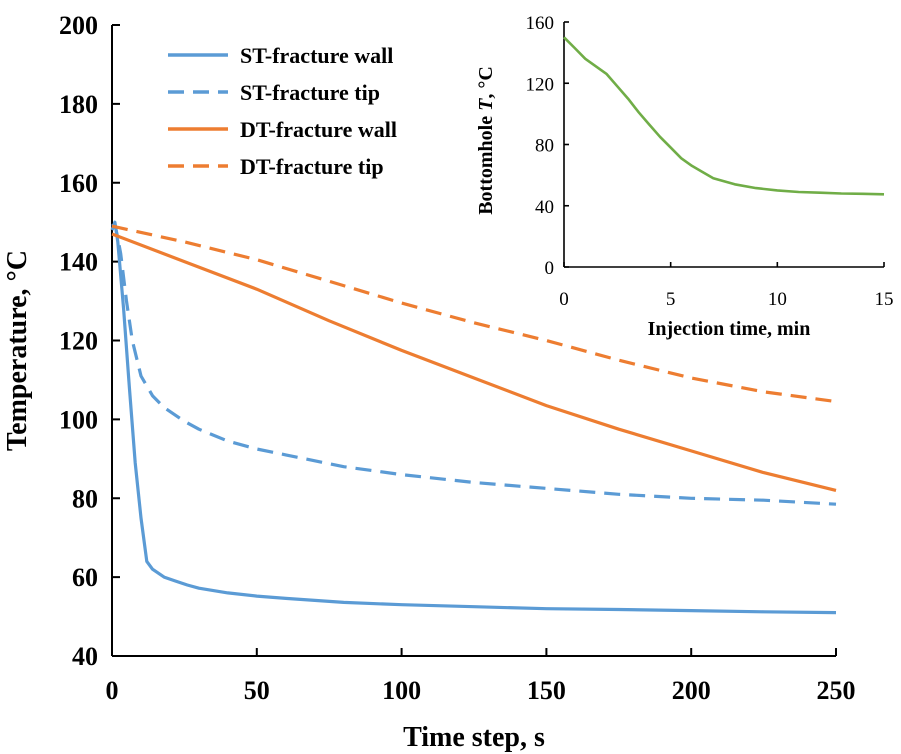 This screenshot has height=754, width=901. I want to click on inset-y-axis-label: Bottomhole T, °C, so click(486, 140).